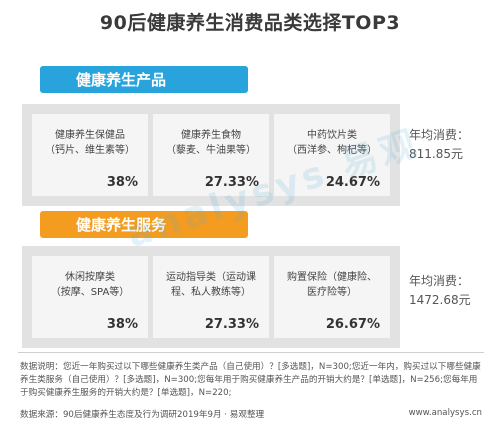  What do you see at coordinates (454, 145) in the screenshot?
I see `products-annual-spend: 年均消费： 811.85元` at bounding box center [454, 145].